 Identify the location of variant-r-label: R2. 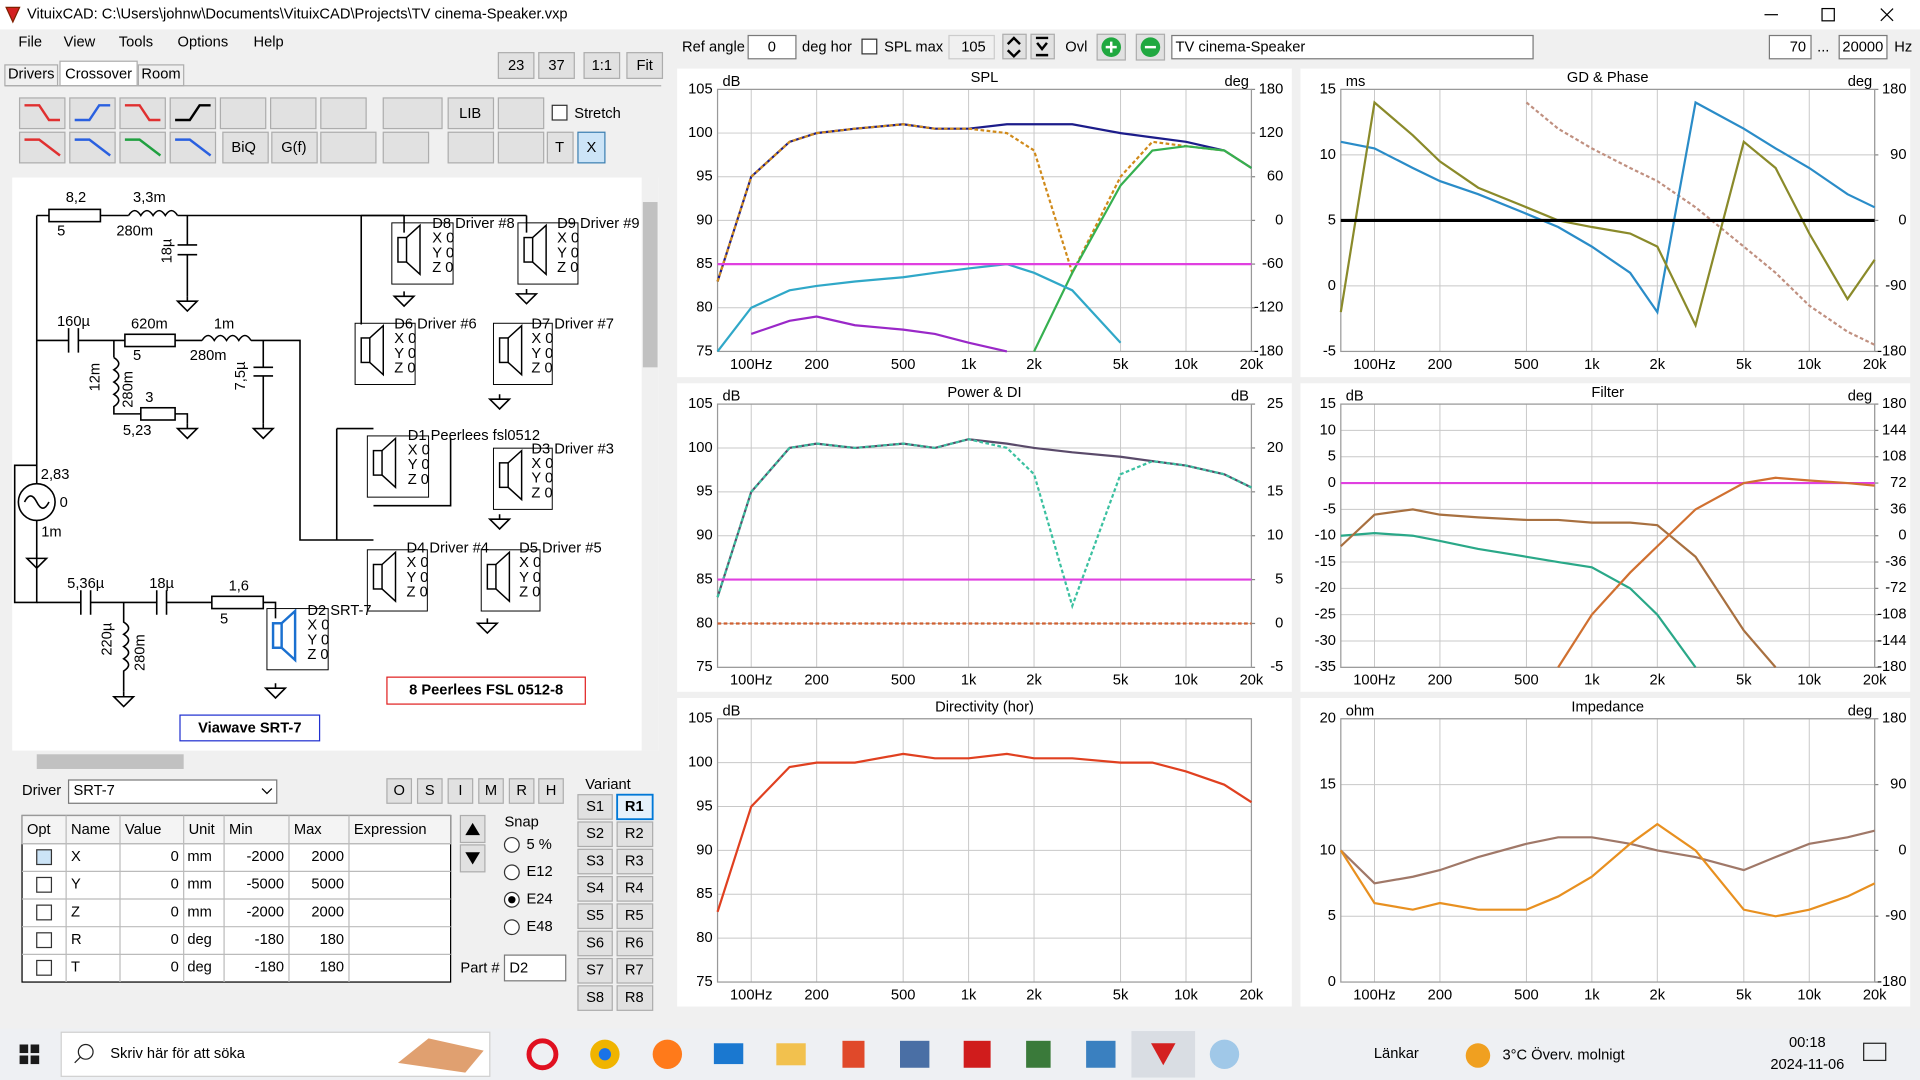
(634, 834).